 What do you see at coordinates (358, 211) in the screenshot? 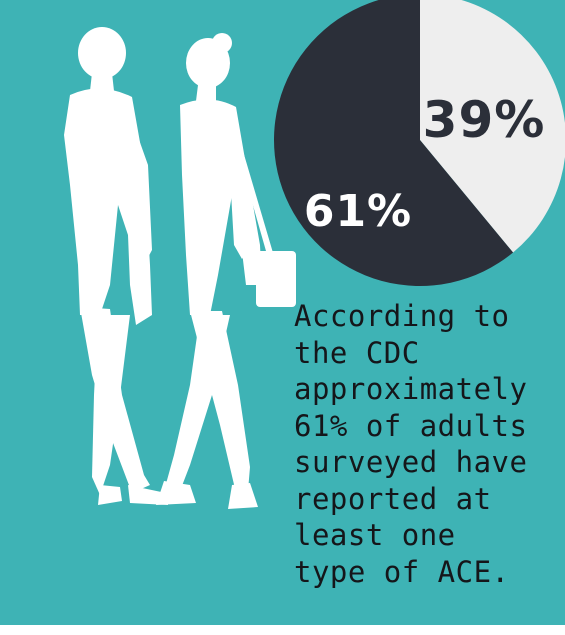
I see `pie-label-61: 61%` at bounding box center [358, 211].